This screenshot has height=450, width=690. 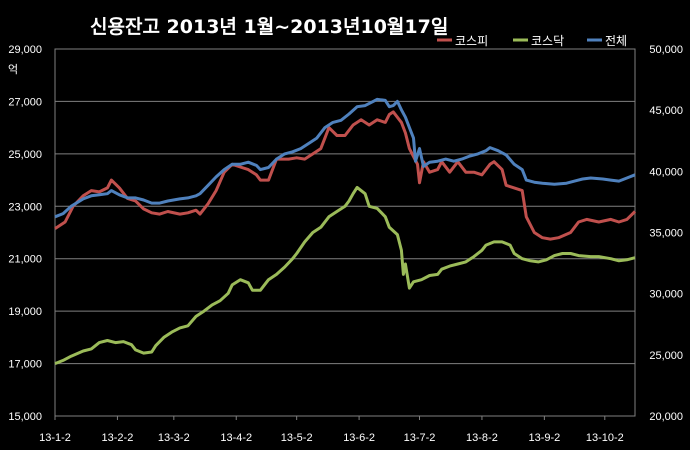 I want to click on left-tick-label: 25,000, so click(x=25, y=155).